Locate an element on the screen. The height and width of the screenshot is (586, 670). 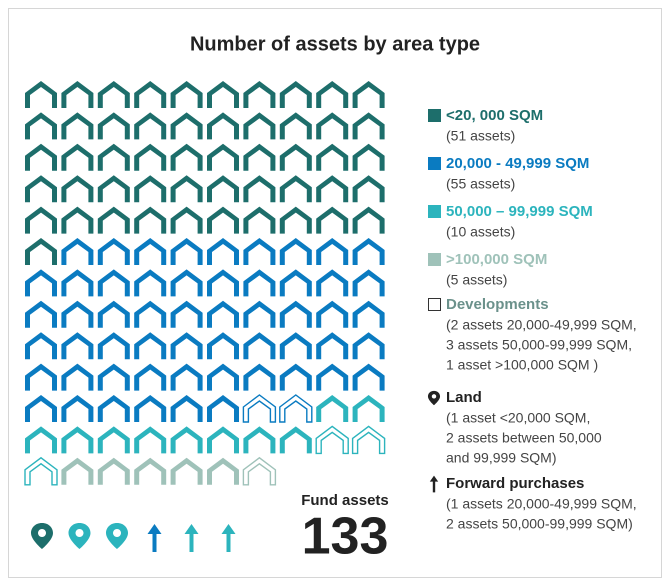
legend-note: (2 assets 20,000-49,999 SQM, is located at coordinates (541, 325).